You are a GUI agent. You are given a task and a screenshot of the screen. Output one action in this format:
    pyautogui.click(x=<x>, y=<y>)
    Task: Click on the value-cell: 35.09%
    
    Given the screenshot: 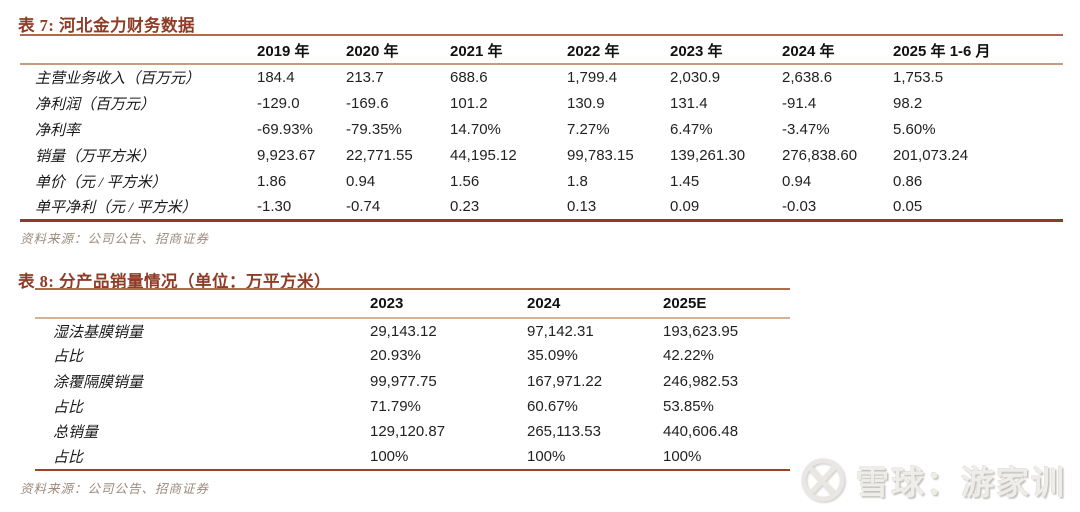 What is the action you would take?
    pyautogui.click(x=552, y=356)
    